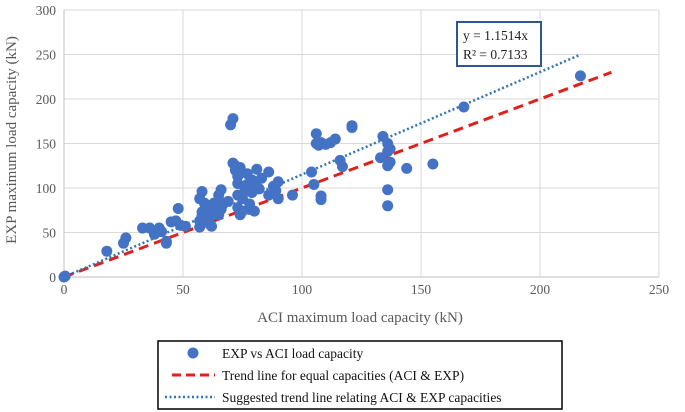 The height and width of the screenshot is (412, 685). I want to click on legend-label-scatter: EXP vs ACI load capacity, so click(292, 353).